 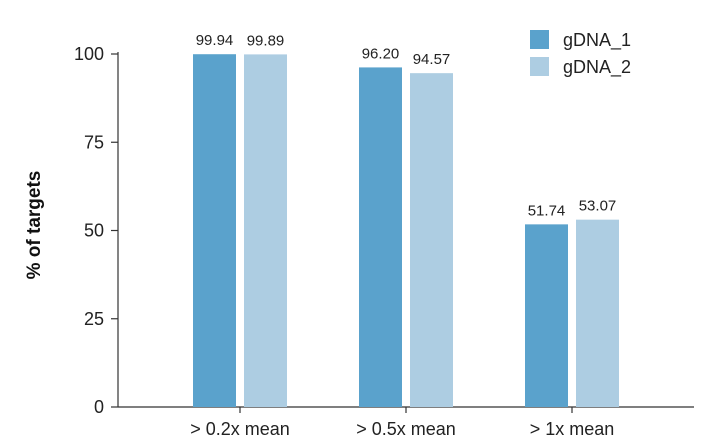 I want to click on bar-value-label: 53.07, so click(x=598, y=206).